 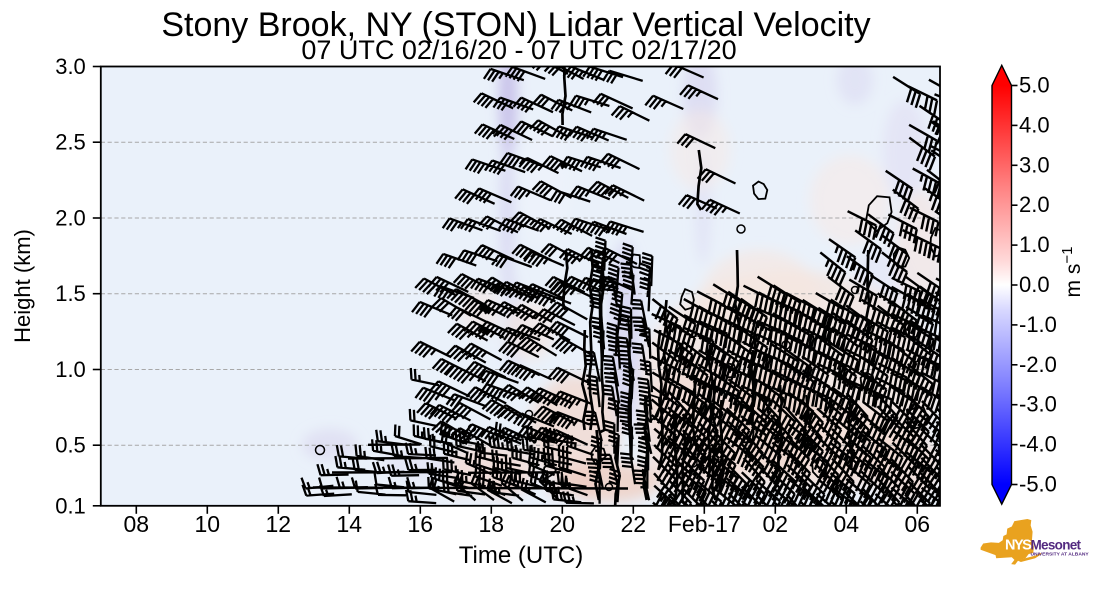 What do you see at coordinates (1038, 484) in the screenshot?
I see `svg-text: -5.0` at bounding box center [1038, 484].